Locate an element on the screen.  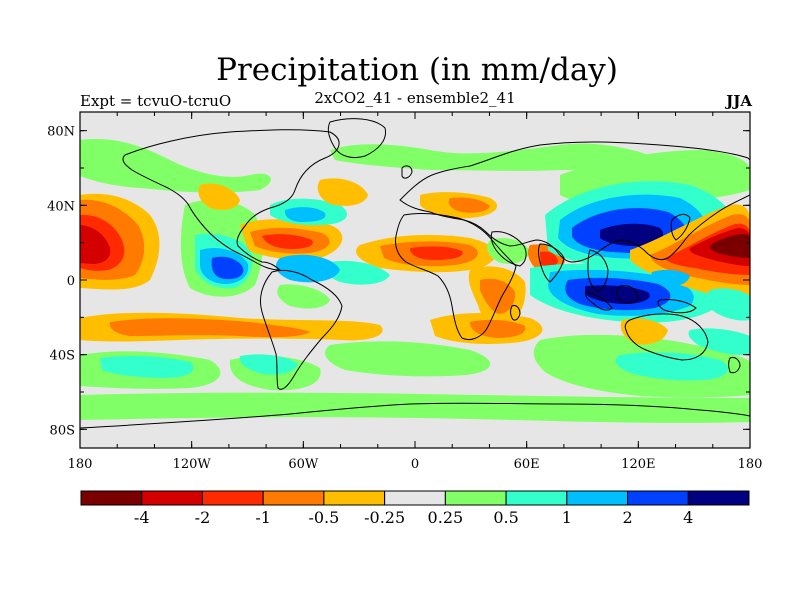
anomaly-region-arctic-positive is located at coordinates (175, 166).